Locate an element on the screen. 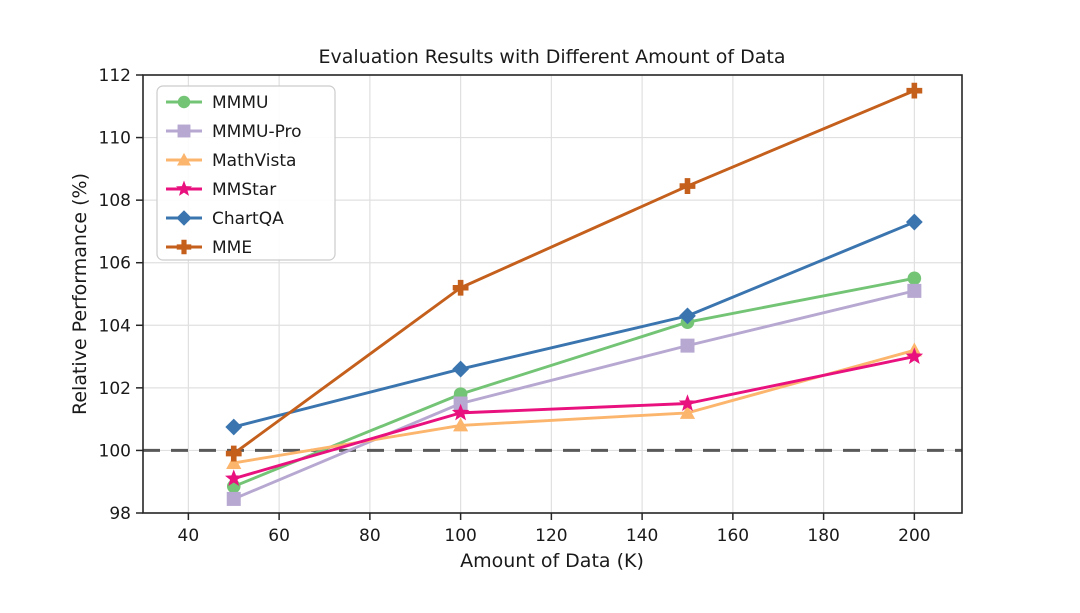 The image size is (1080, 613). MMMU-data-point-circle-icon is located at coordinates (914, 278).